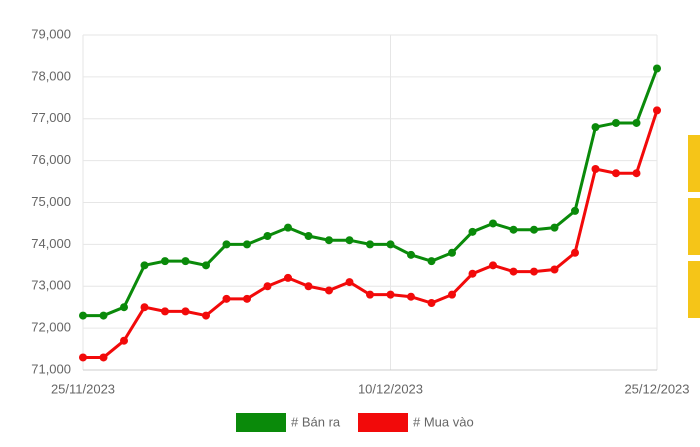 The height and width of the screenshot is (447, 700). I want to click on y-tick-label: 73,000, so click(51, 285).